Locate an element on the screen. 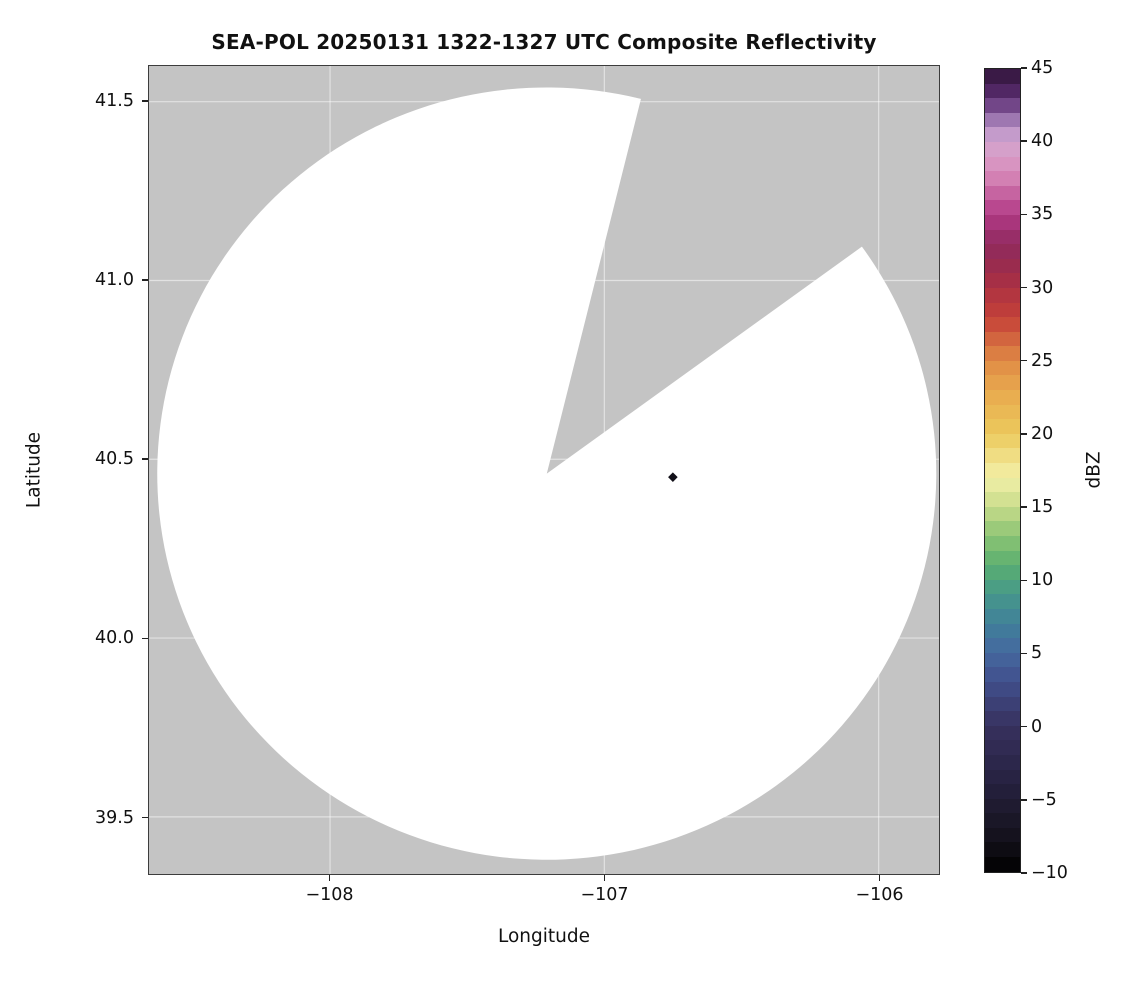  colorbar is located at coordinates (1002, 470).